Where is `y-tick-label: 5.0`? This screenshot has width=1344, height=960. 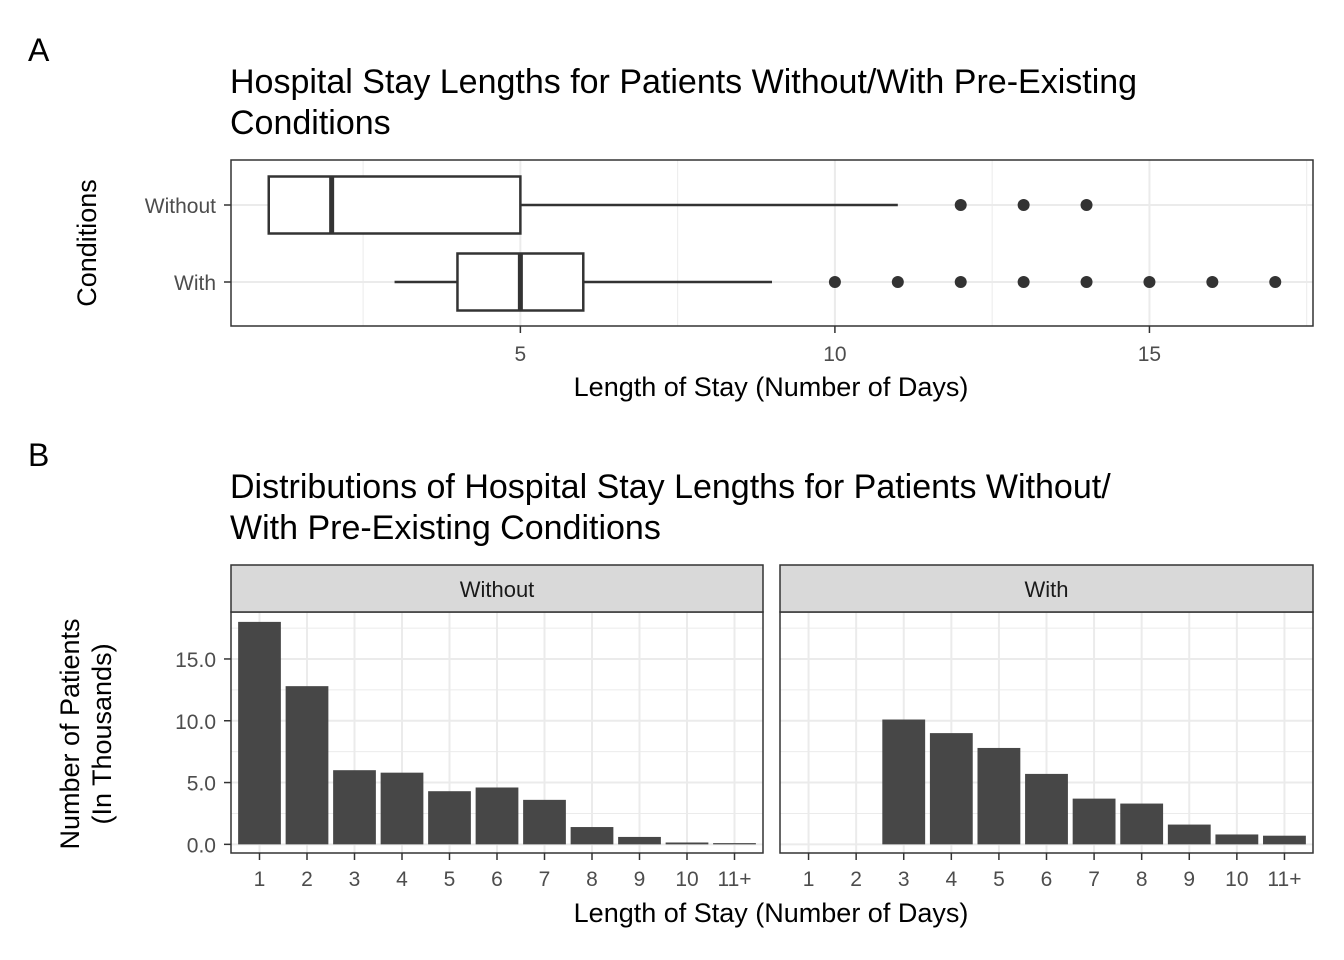
y-tick-label: 5.0 is located at coordinates (201, 784).